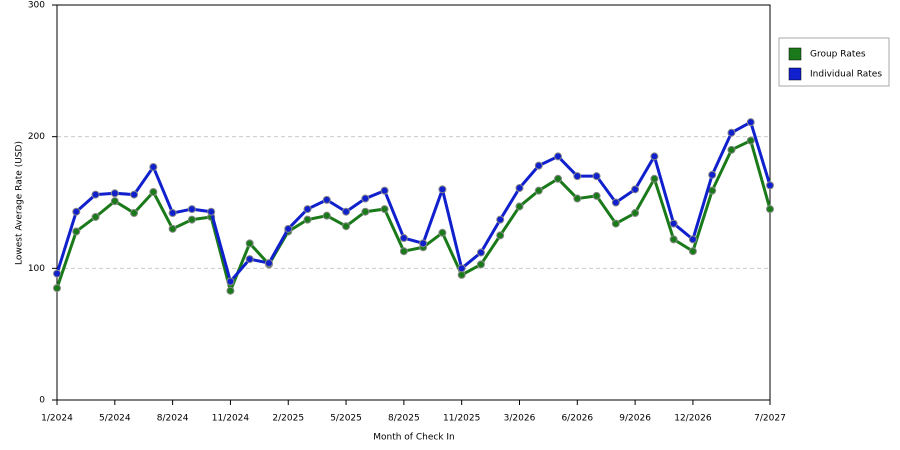 The height and width of the screenshot is (450, 900). What do you see at coordinates (115, 419) in the screenshot?
I see `x-tick-label: 5/2024` at bounding box center [115, 419].